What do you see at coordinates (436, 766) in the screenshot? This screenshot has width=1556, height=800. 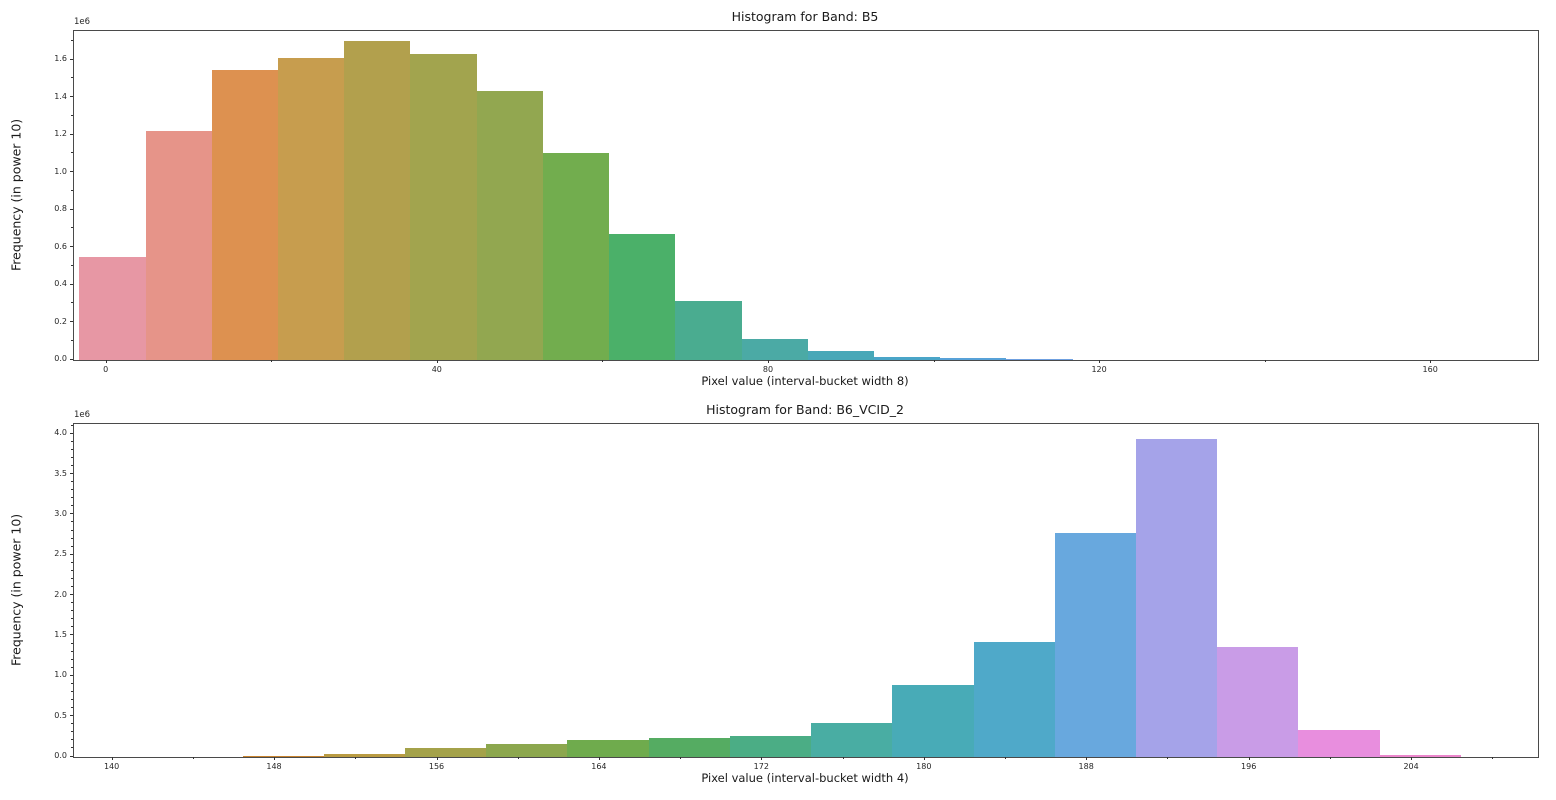 I see `x-tick-label: 156` at bounding box center [436, 766].